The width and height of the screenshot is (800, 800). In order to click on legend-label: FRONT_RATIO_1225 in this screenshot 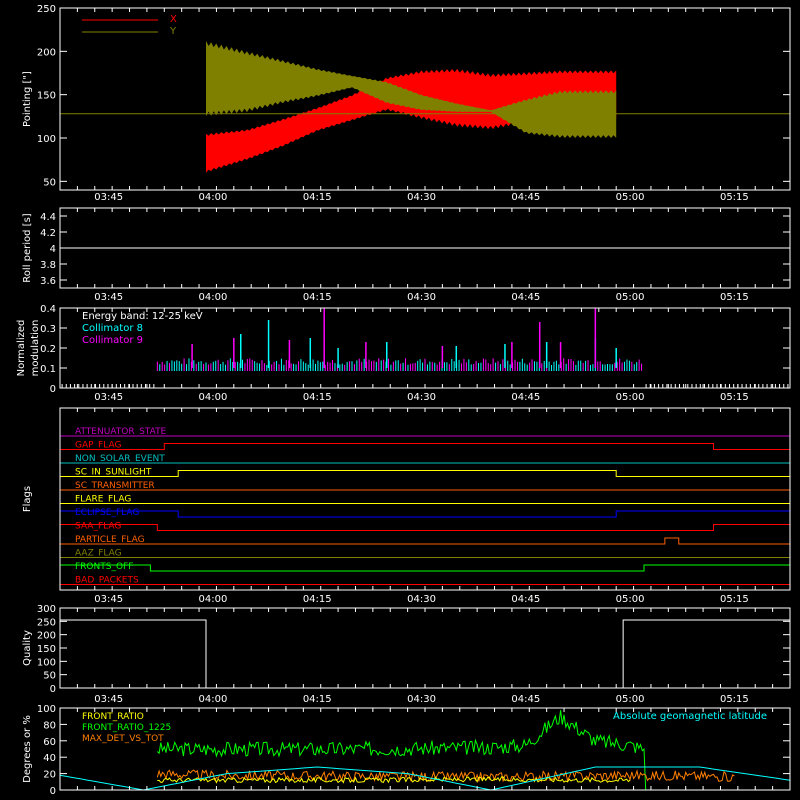, I will do `click(126, 728)`.